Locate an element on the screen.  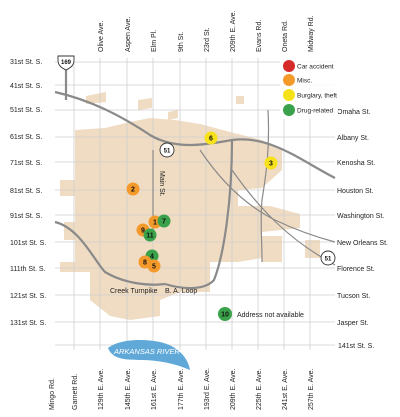
svg-text: 111th St. S. is located at coordinates (28, 269).